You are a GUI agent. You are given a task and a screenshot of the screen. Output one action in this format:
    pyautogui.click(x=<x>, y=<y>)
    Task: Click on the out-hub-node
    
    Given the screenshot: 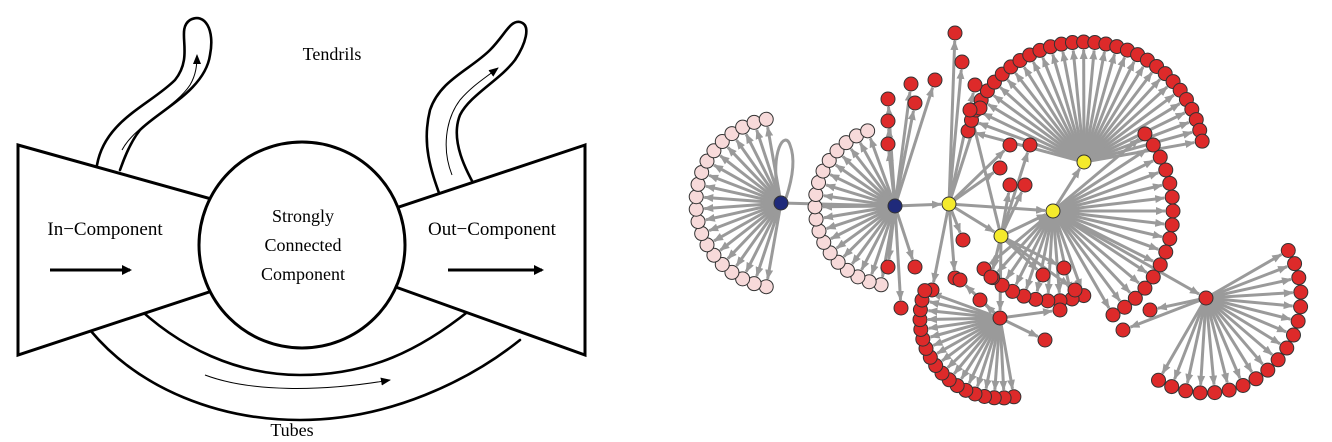 What is the action you would take?
    pyautogui.click(x=1206, y=298)
    